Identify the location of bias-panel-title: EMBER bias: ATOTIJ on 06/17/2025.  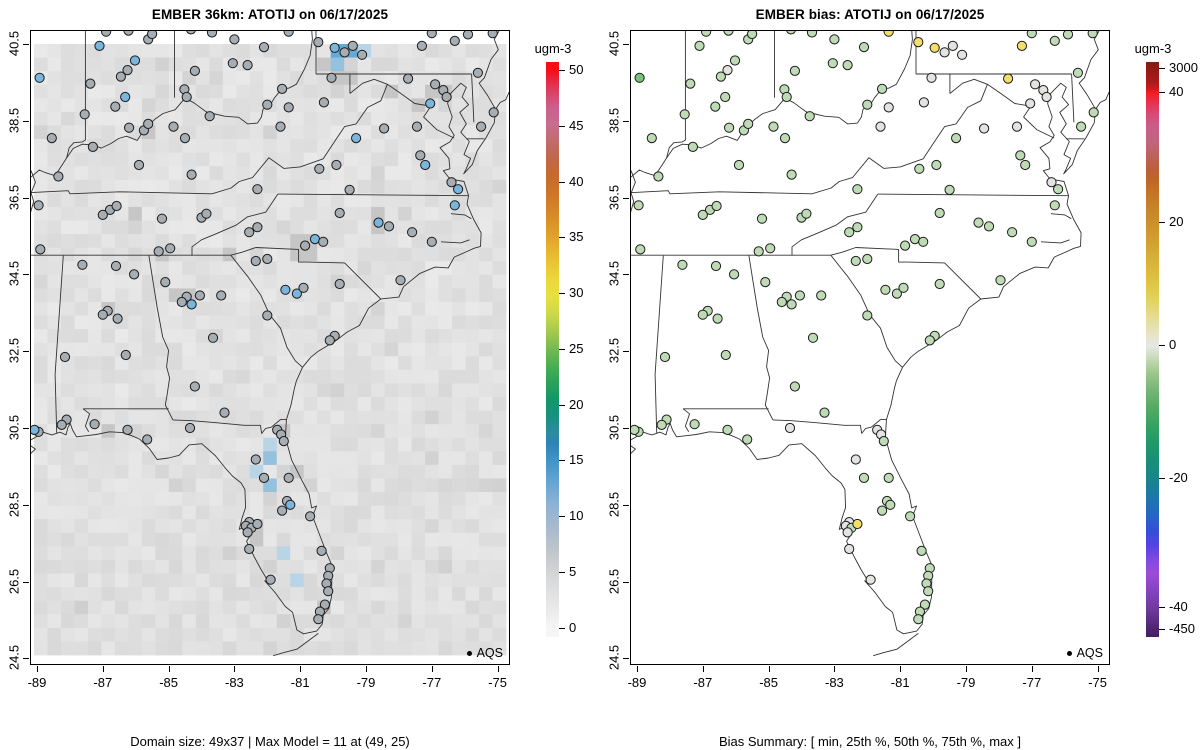
(870, 14).